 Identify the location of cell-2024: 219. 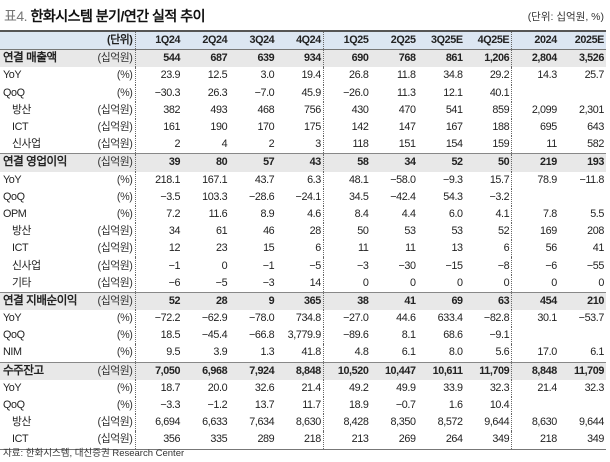
(548, 162).